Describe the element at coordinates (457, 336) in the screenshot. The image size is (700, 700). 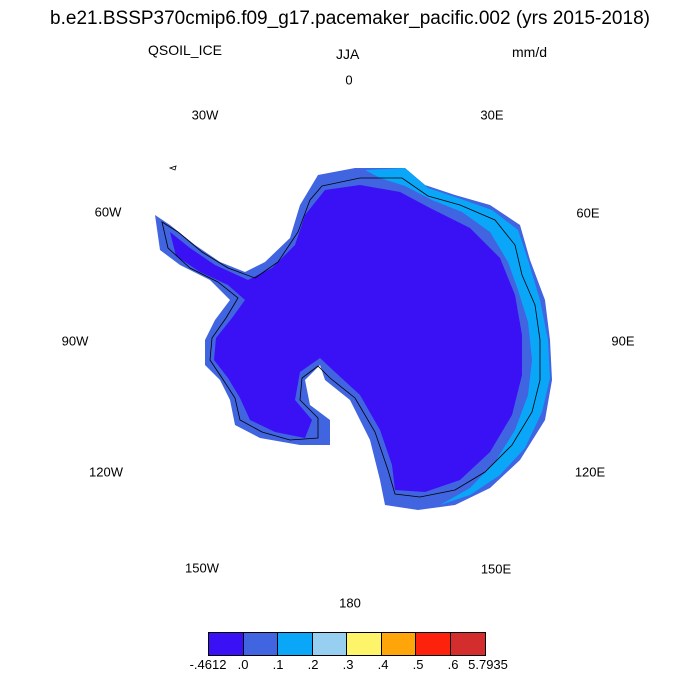
I see `coastal-highlight-region` at that location.